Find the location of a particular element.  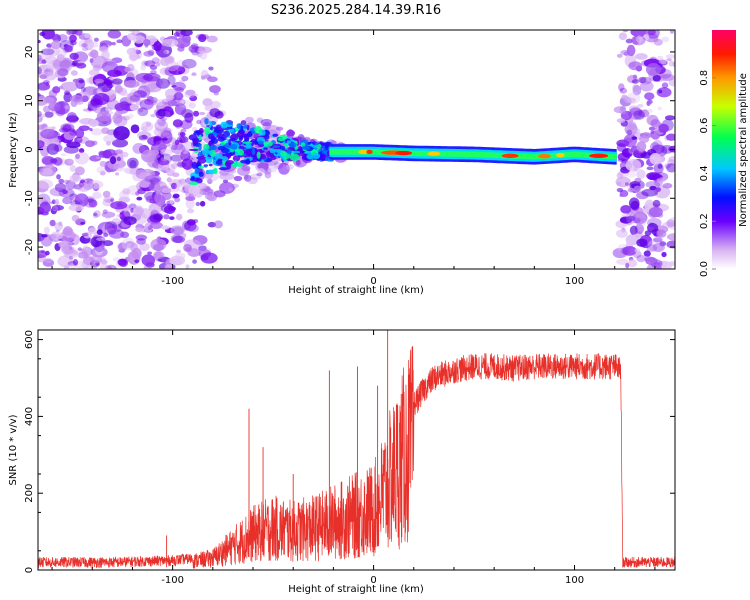

colorbar-label: Normalized spectral amplitude is located at coordinates (743, 150).